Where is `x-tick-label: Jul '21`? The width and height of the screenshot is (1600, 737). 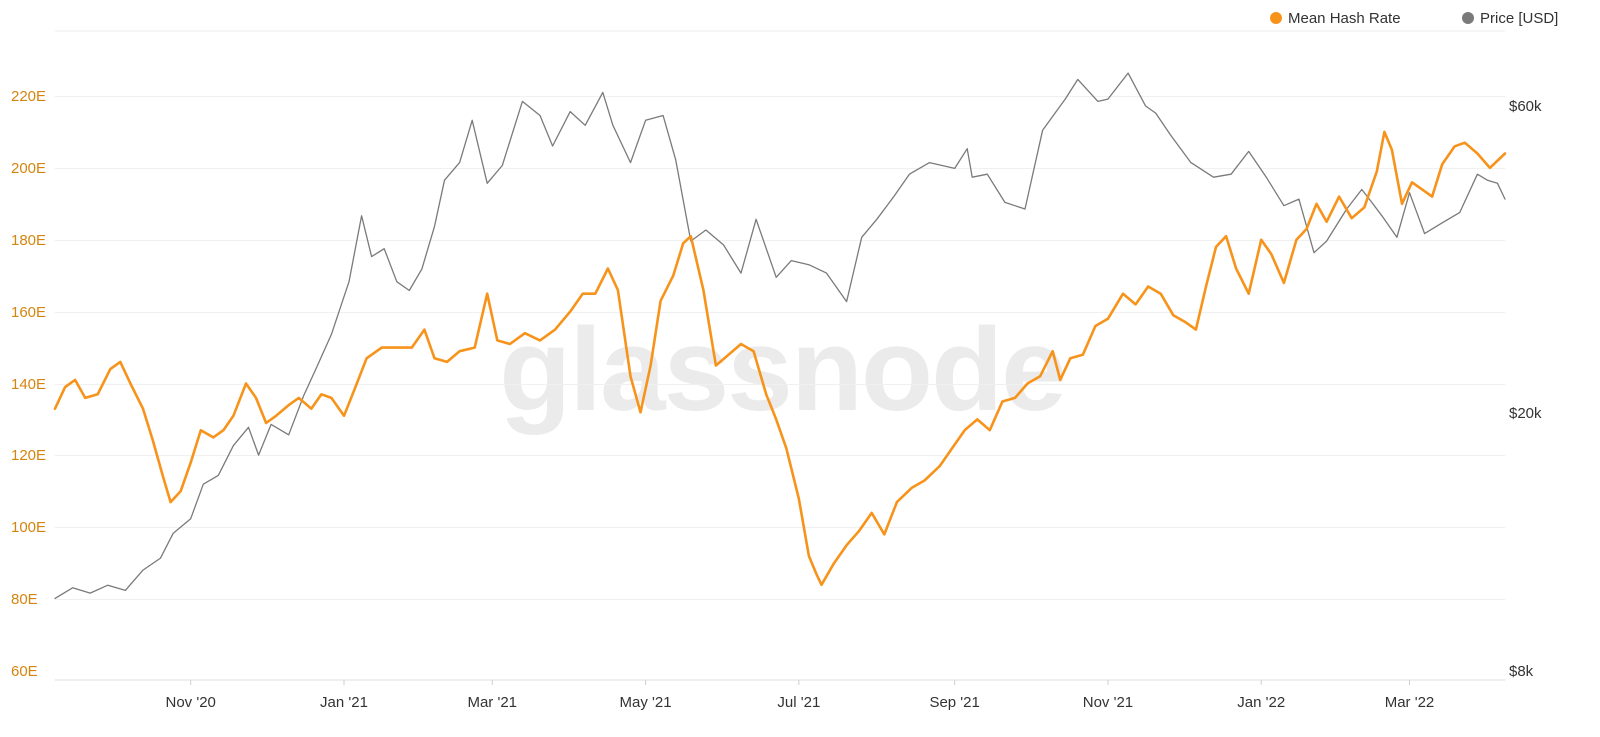
x-tick-label: Jul '21 is located at coordinates (798, 702).